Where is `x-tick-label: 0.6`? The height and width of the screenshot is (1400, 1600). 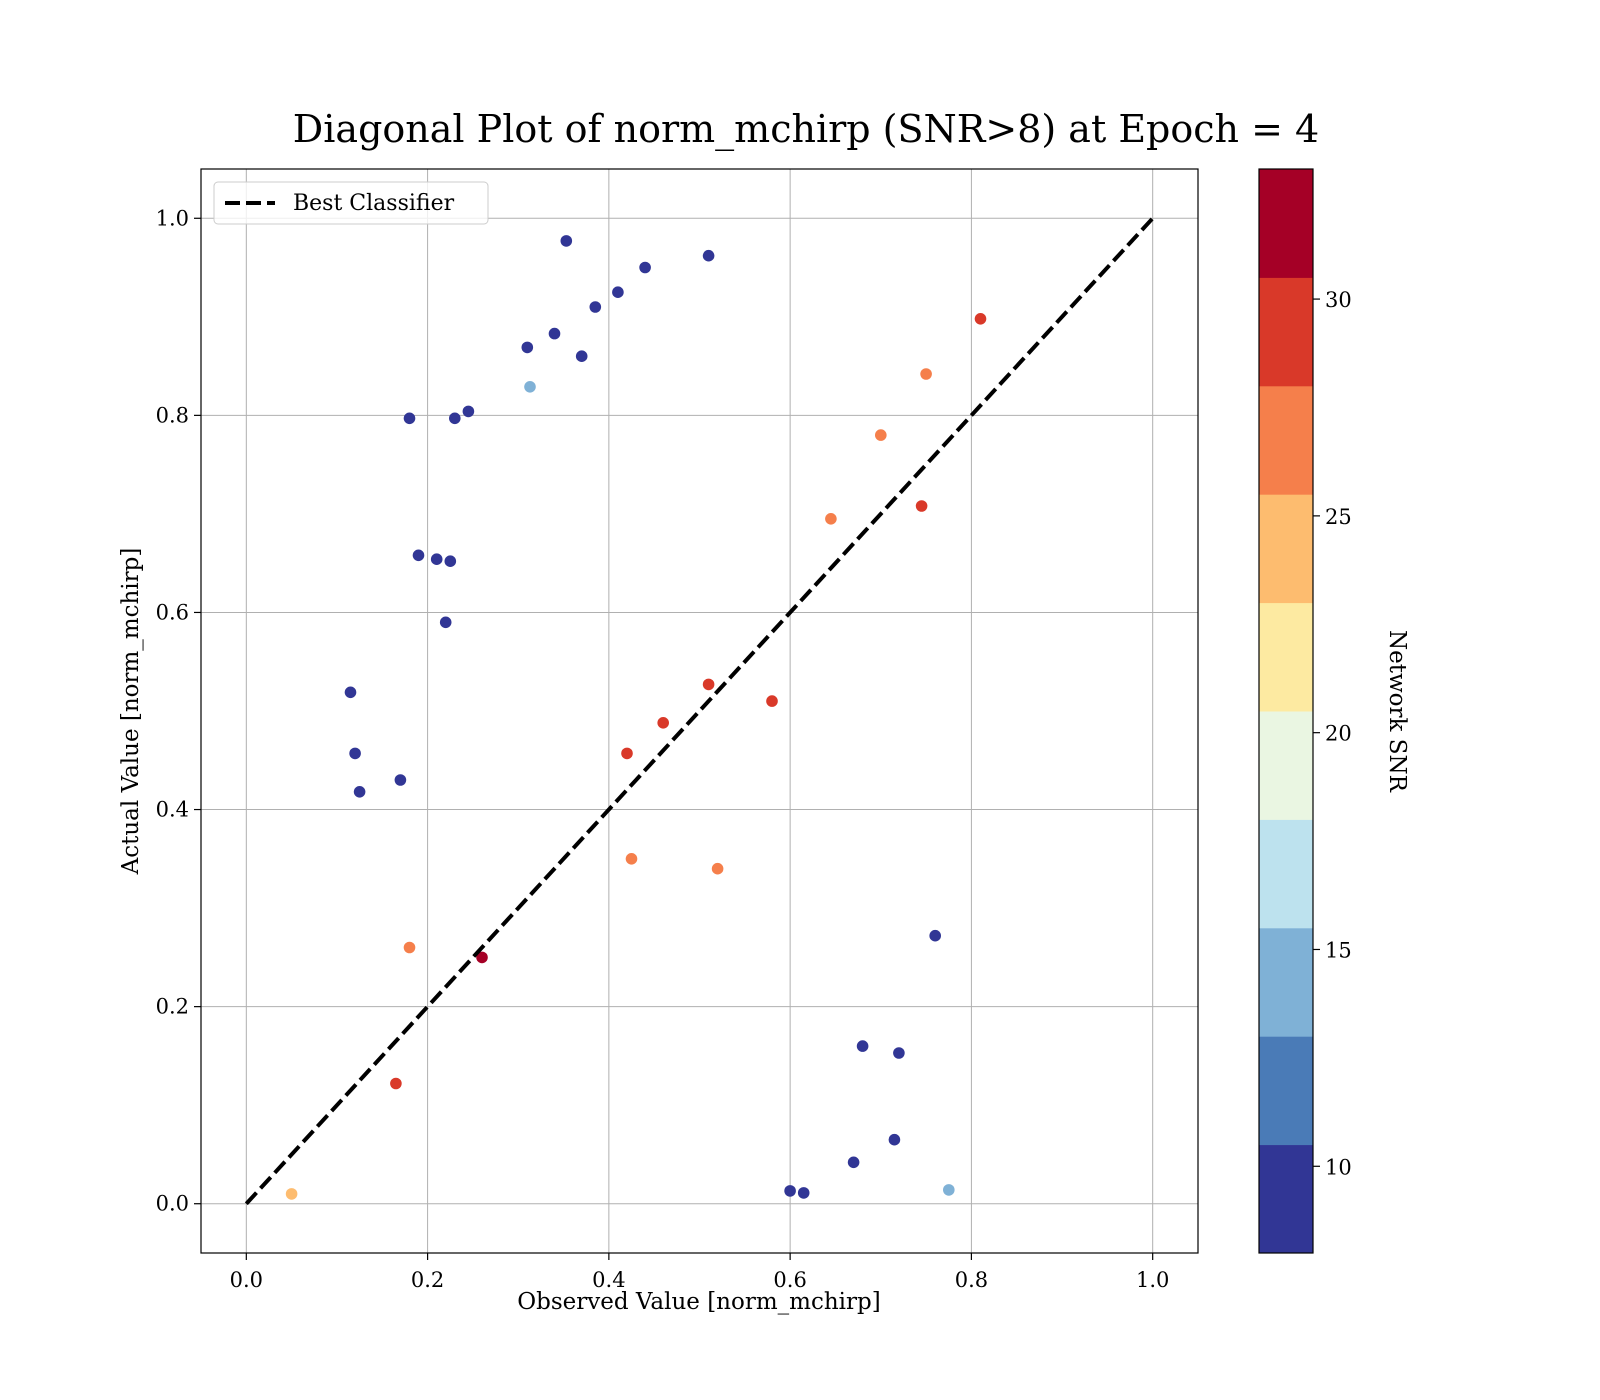 x-tick-label: 0.6 is located at coordinates (789, 1280).